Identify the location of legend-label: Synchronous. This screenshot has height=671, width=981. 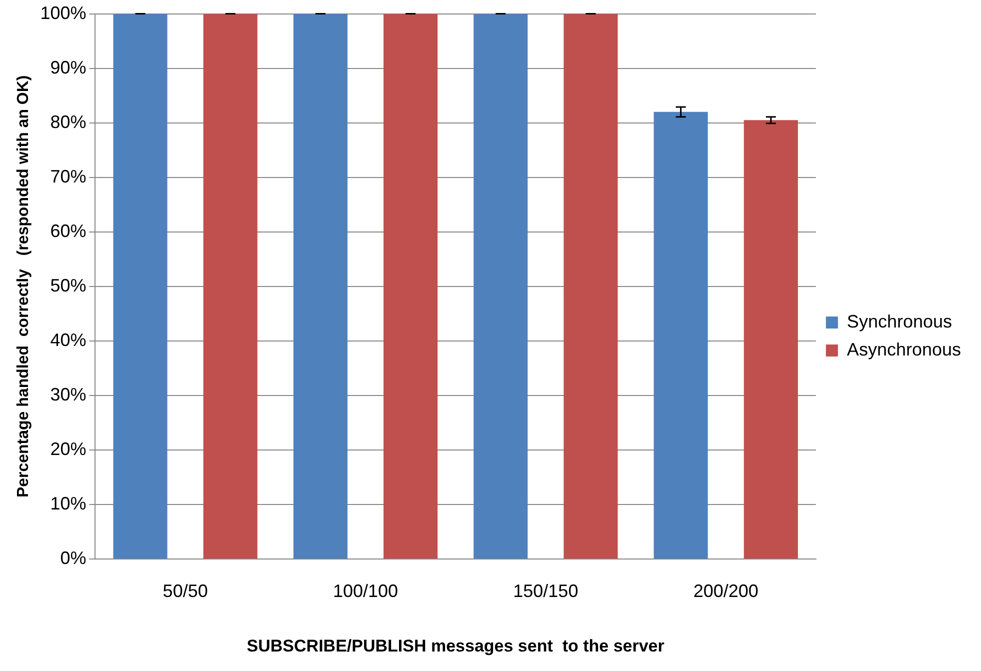
(899, 321).